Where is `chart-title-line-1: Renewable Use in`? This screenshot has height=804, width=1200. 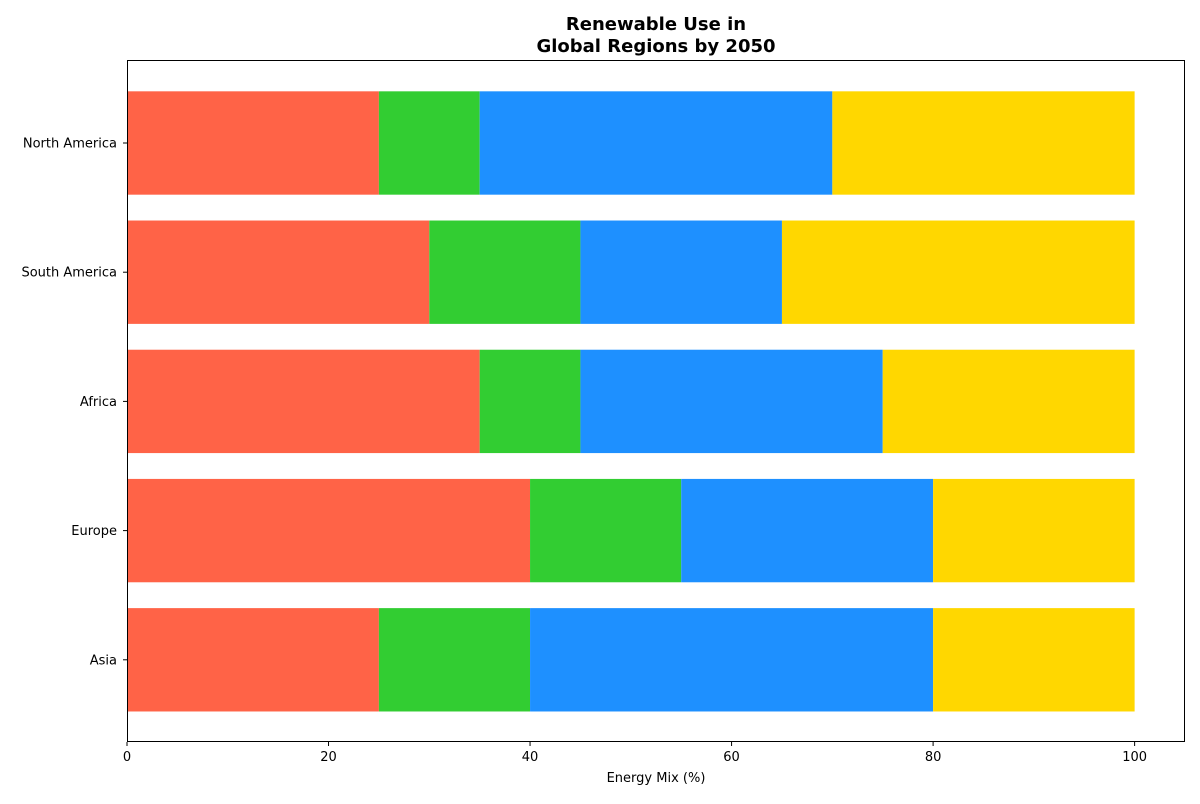 chart-title-line-1: Renewable Use in is located at coordinates (656, 24).